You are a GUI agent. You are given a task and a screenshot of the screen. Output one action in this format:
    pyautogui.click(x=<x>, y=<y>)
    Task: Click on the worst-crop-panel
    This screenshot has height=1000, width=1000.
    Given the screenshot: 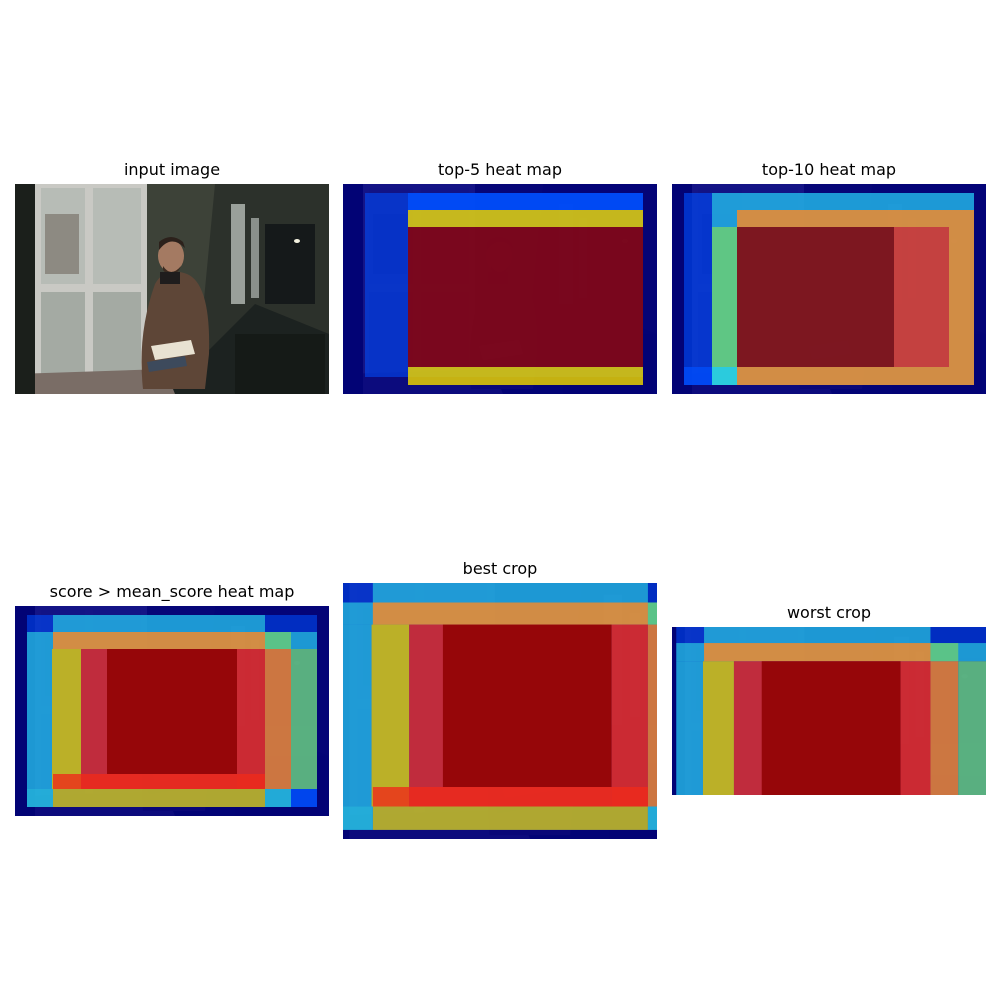 What is the action you would take?
    pyautogui.click(x=829, y=711)
    